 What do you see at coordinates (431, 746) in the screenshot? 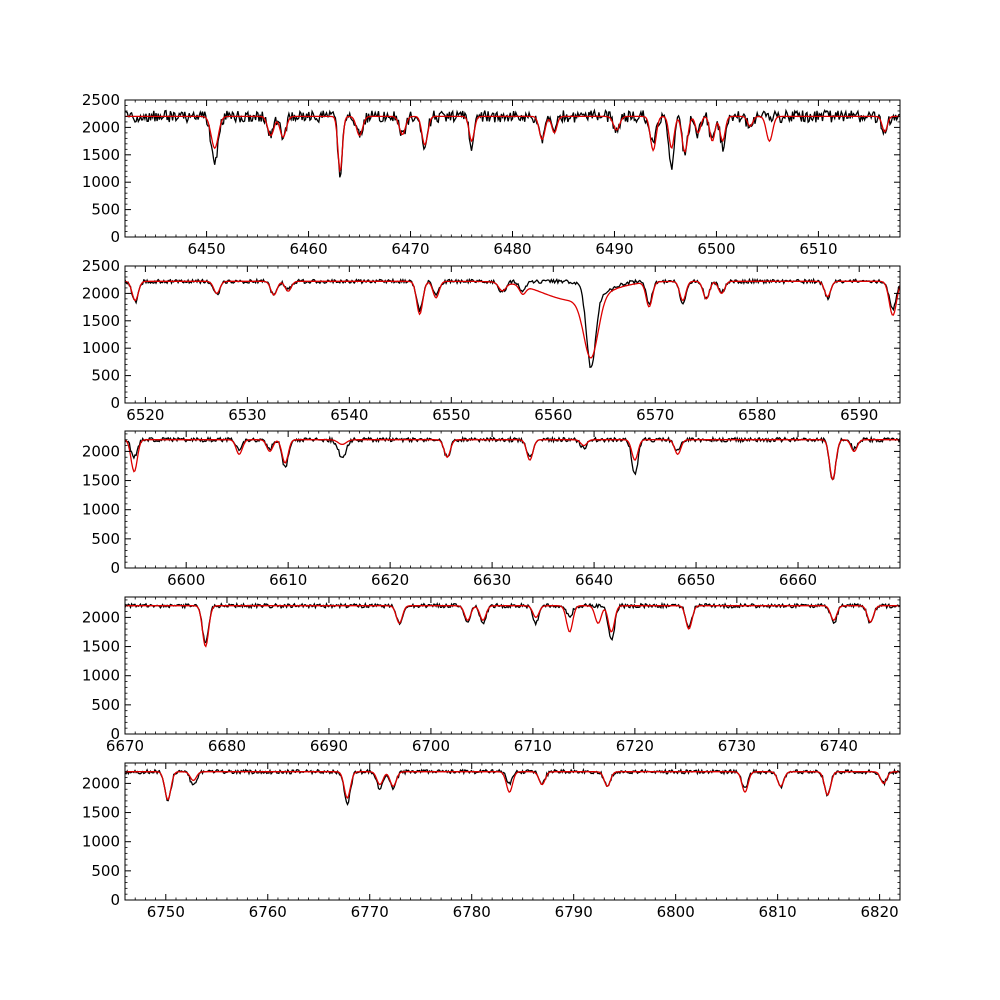
I see `x-tick-label: 6700` at bounding box center [431, 746].